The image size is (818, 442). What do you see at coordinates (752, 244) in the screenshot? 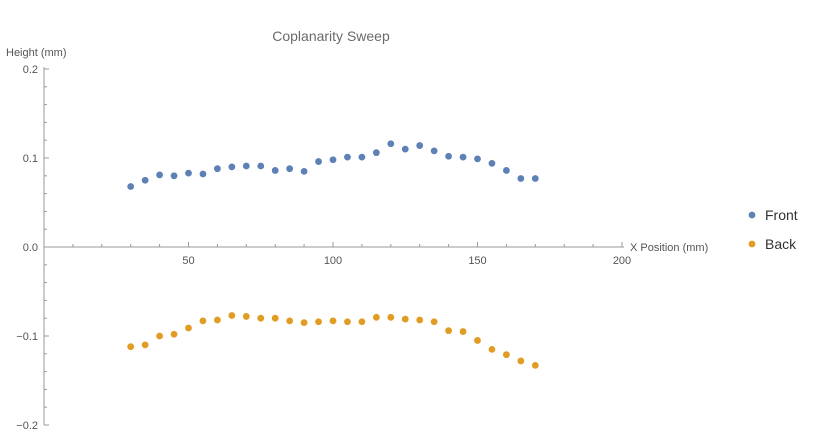
I see `legend-marker-back` at bounding box center [752, 244].